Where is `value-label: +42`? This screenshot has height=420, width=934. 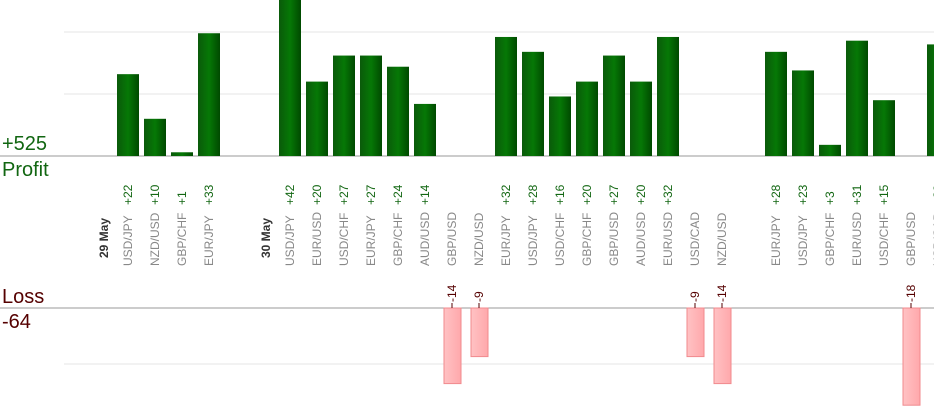 value-label: +42 is located at coordinates (290, 194).